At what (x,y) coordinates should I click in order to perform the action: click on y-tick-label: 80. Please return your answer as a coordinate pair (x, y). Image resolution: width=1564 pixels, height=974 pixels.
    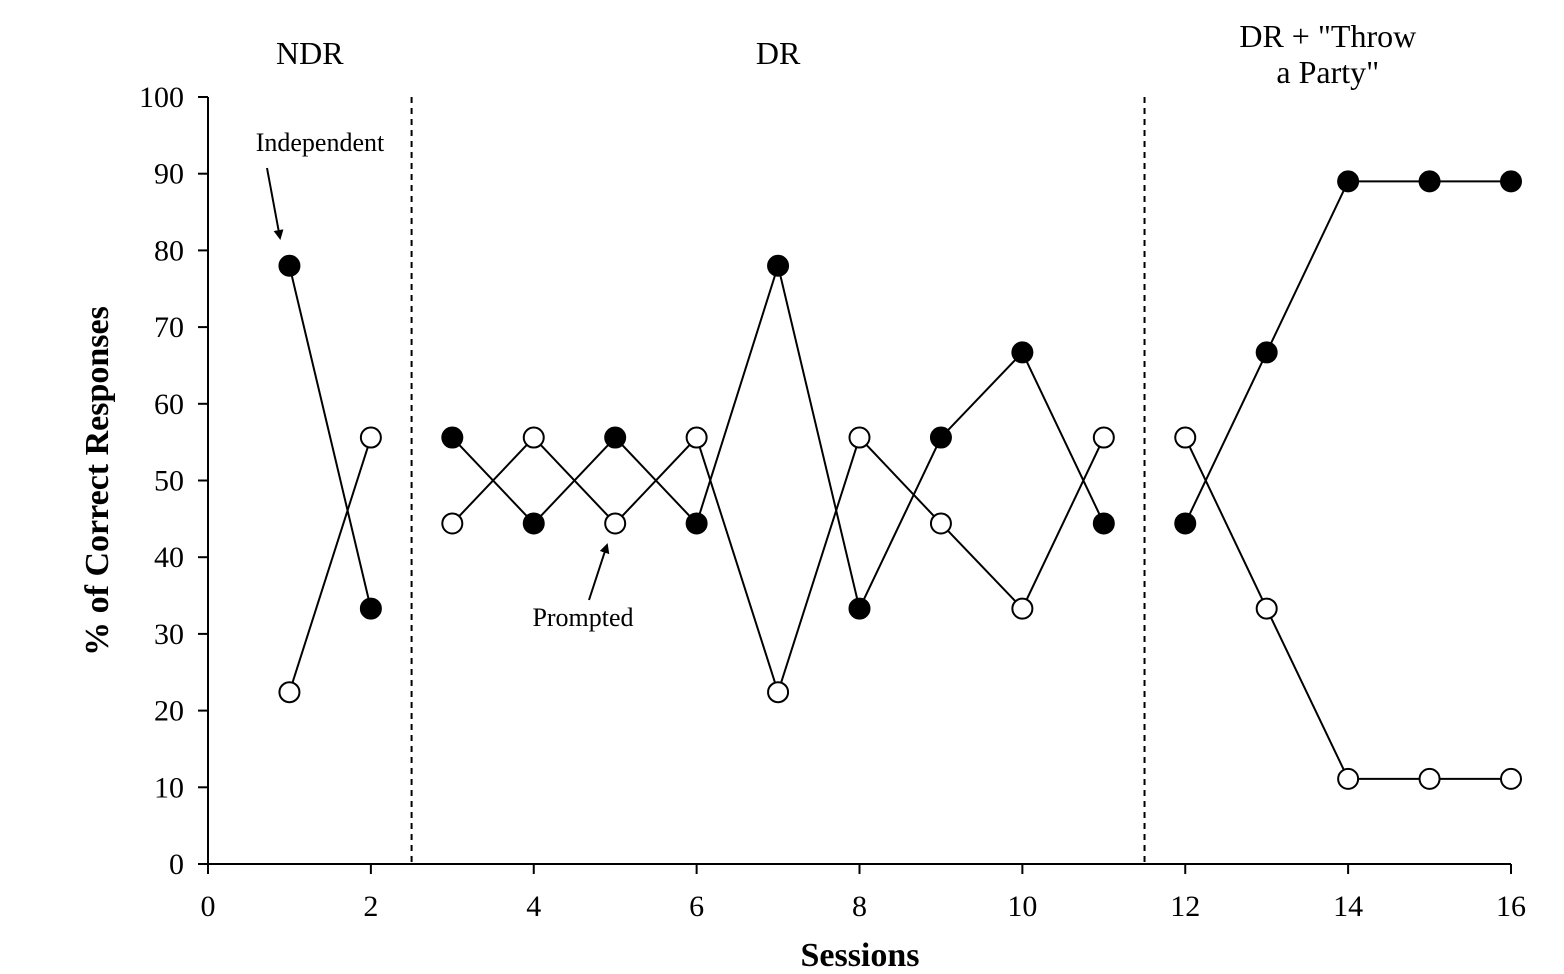
    Looking at the image, I should click on (169, 250).